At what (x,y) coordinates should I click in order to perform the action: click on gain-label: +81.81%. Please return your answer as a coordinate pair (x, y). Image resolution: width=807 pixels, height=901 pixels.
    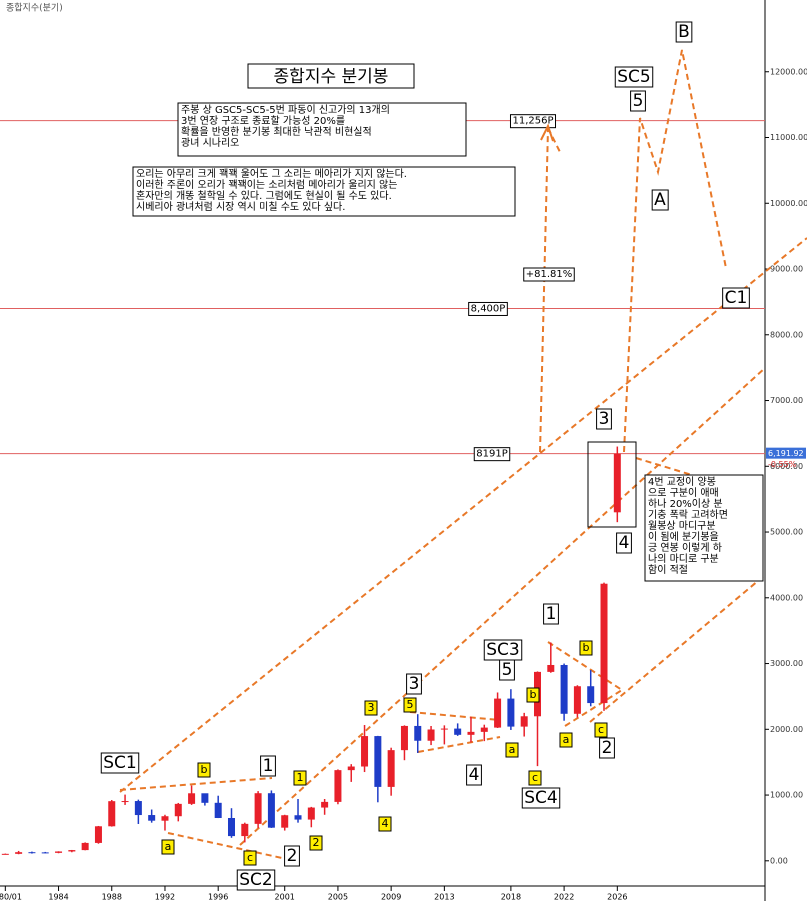
    Looking at the image, I should click on (549, 274).